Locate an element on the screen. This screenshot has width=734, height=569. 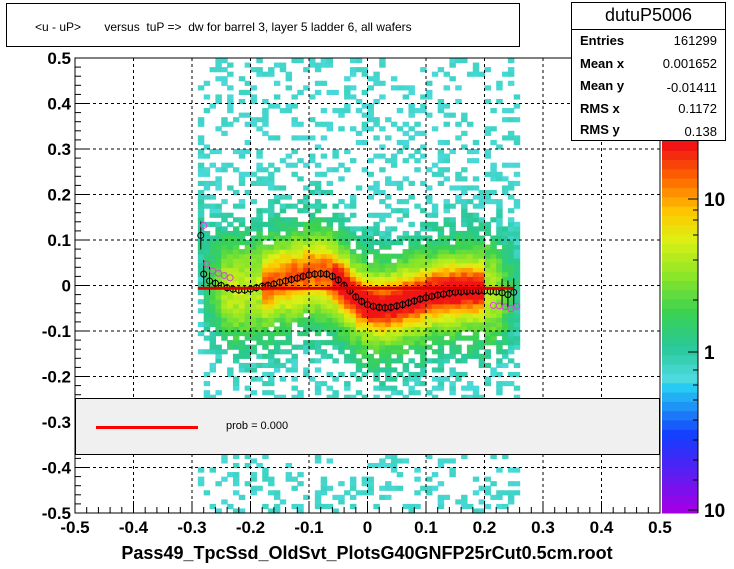
y-tick-label: -0.2 is located at coordinates (56, 377).